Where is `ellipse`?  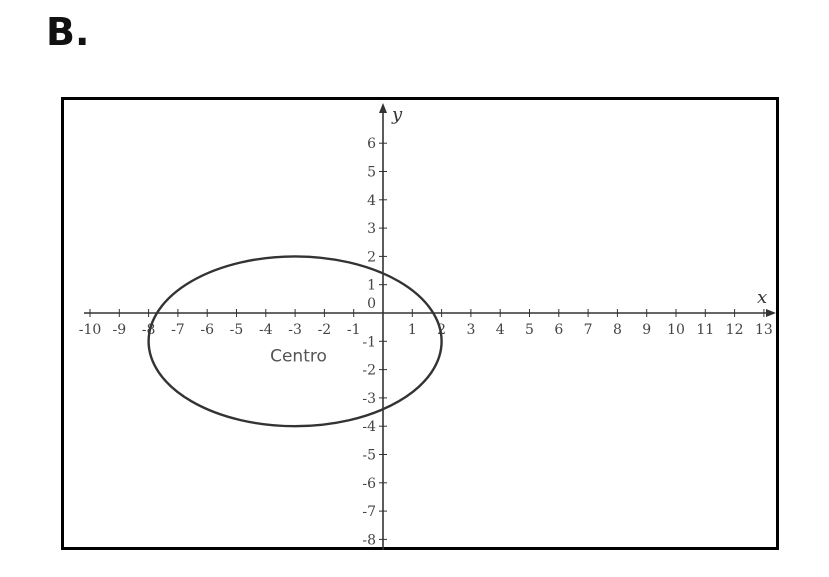 ellipse is located at coordinates (295, 341).